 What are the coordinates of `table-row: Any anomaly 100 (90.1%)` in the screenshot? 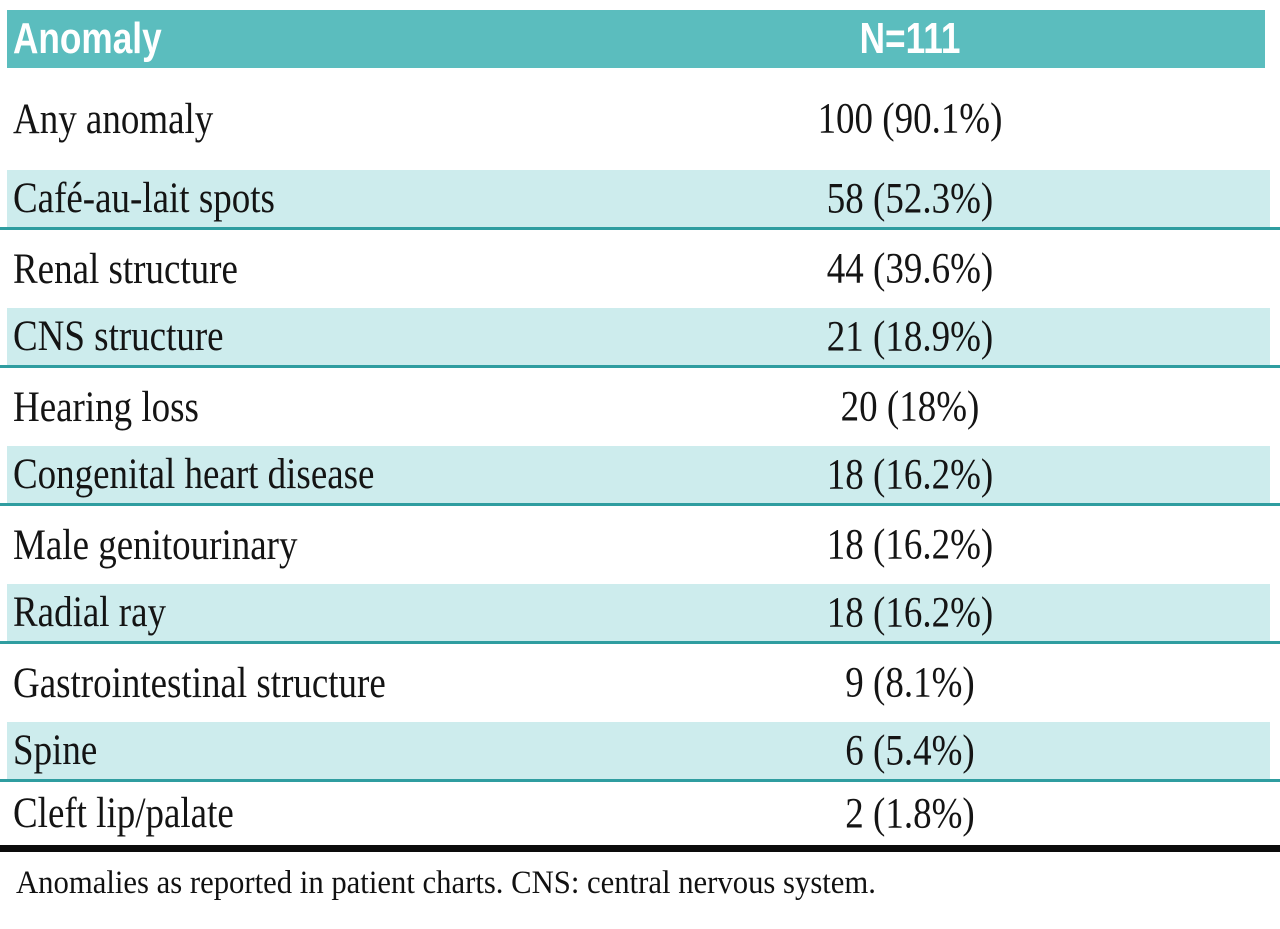 It's located at (640, 119).